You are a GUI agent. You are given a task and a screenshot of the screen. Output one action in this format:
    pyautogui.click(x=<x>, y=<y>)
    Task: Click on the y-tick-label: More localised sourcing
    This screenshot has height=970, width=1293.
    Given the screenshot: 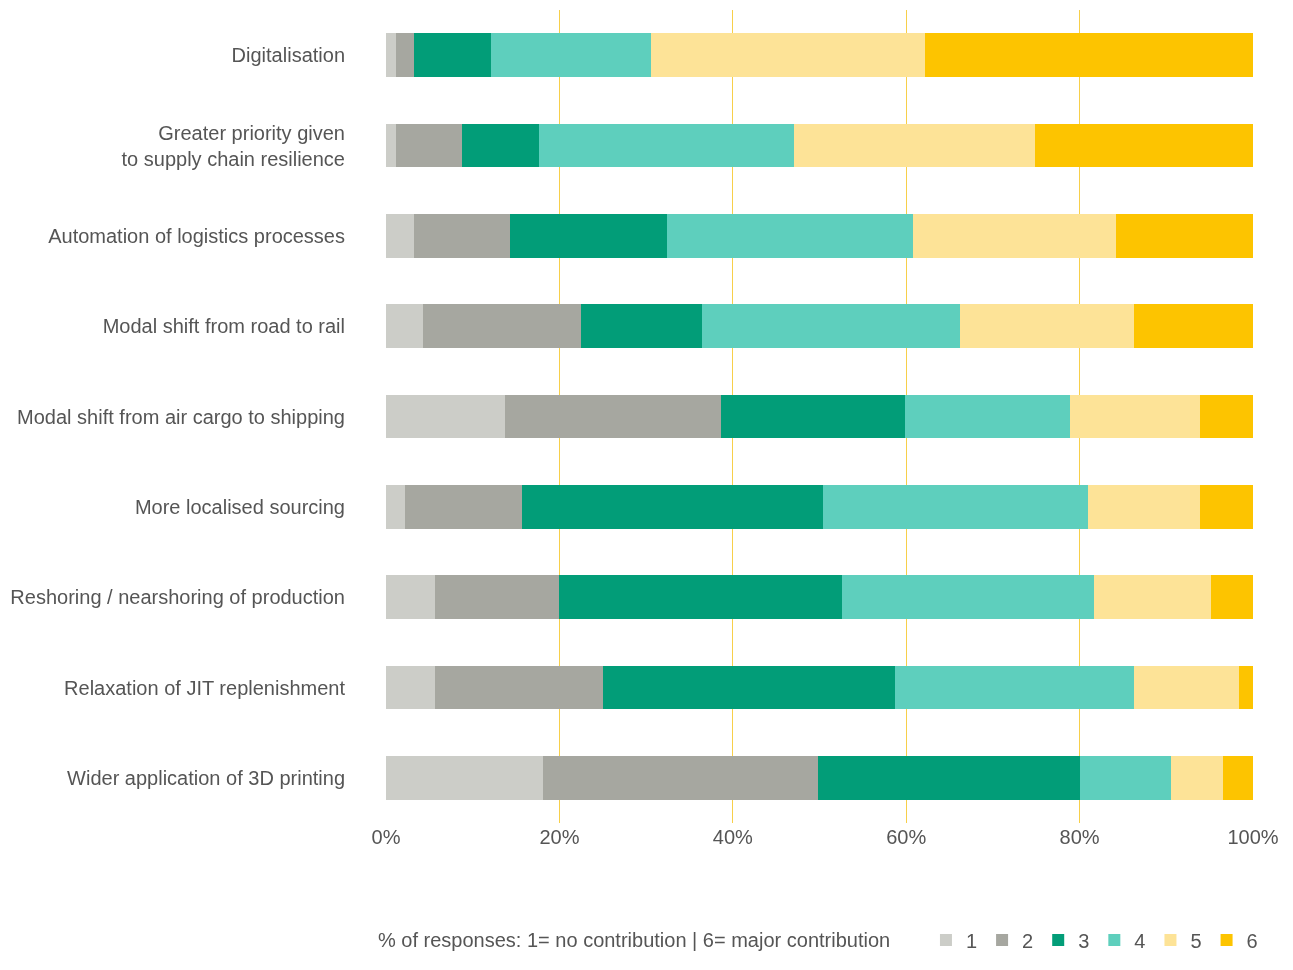 What is the action you would take?
    pyautogui.click(x=239, y=506)
    